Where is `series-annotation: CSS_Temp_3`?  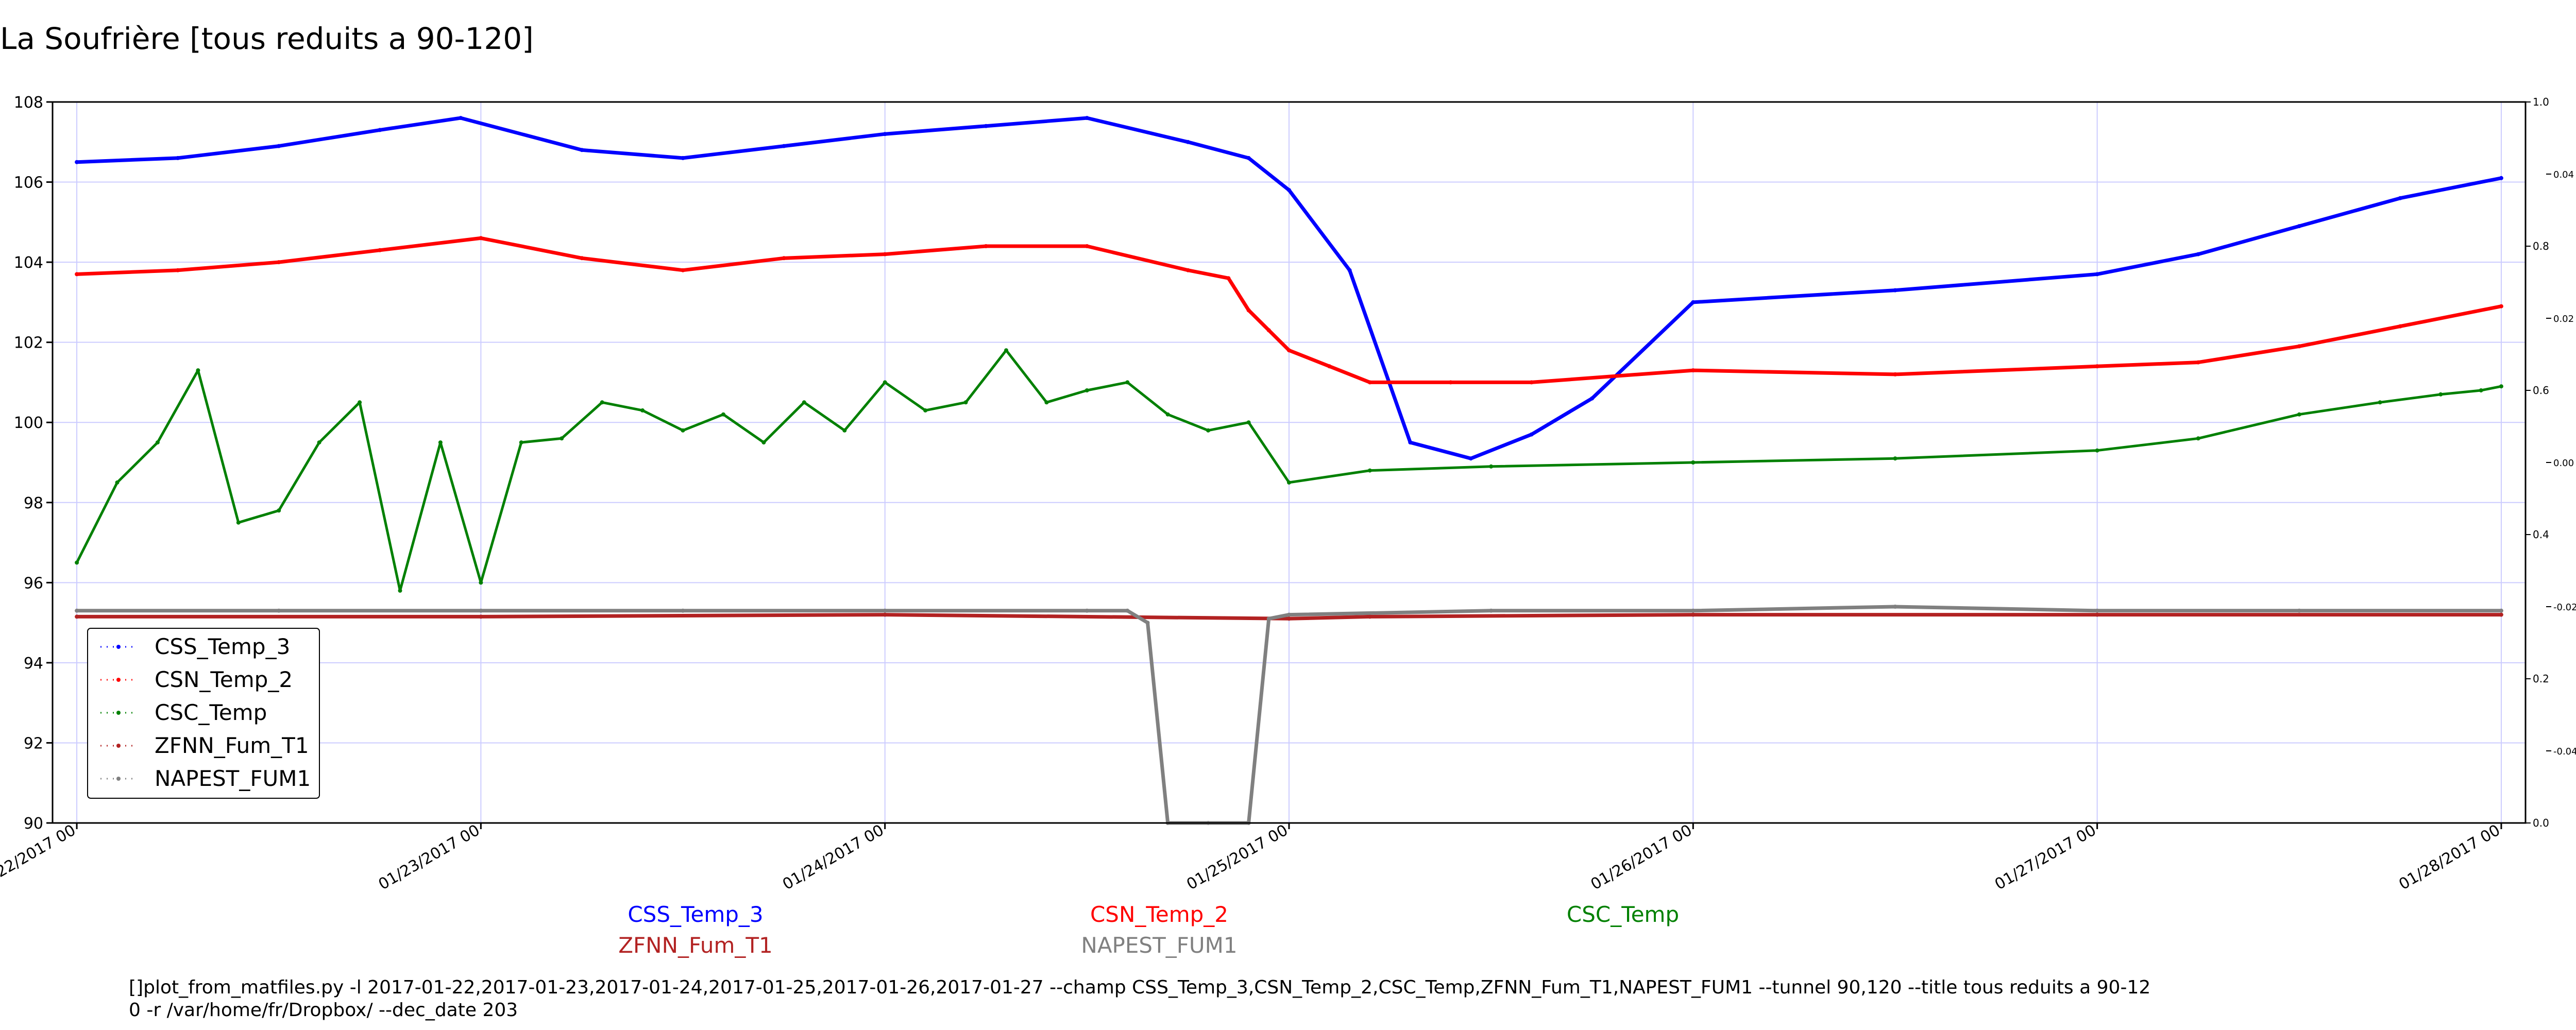
series-annotation: CSS_Temp_3 is located at coordinates (695, 914).